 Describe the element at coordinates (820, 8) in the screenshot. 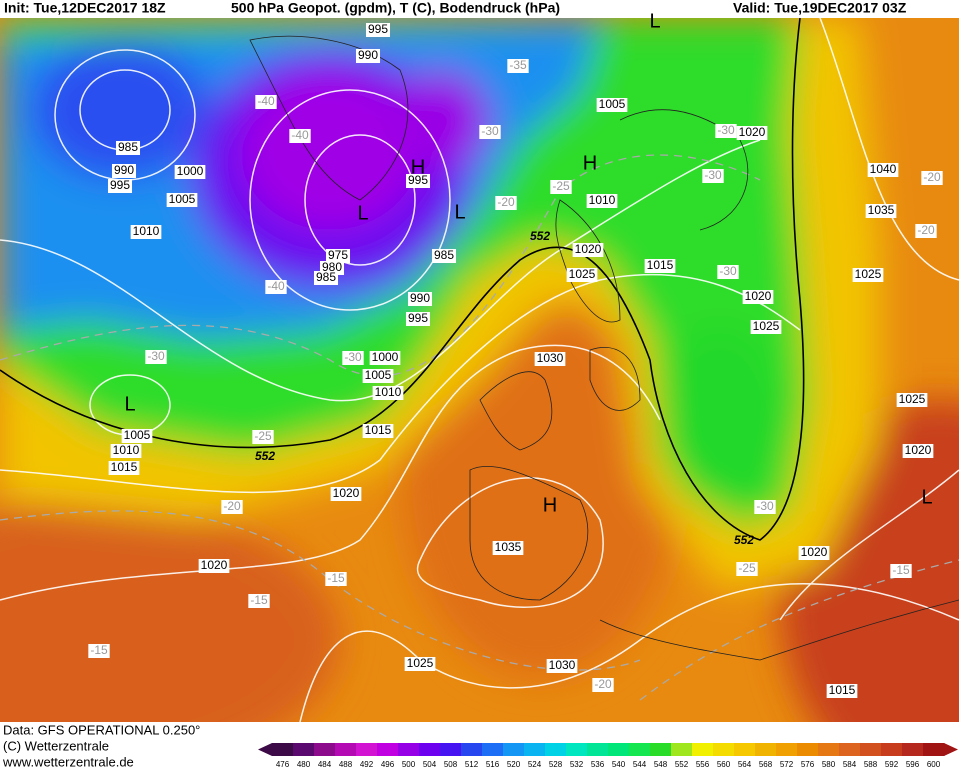

I see `valid-time: Valid: Tue,19DEC2017 03Z` at that location.